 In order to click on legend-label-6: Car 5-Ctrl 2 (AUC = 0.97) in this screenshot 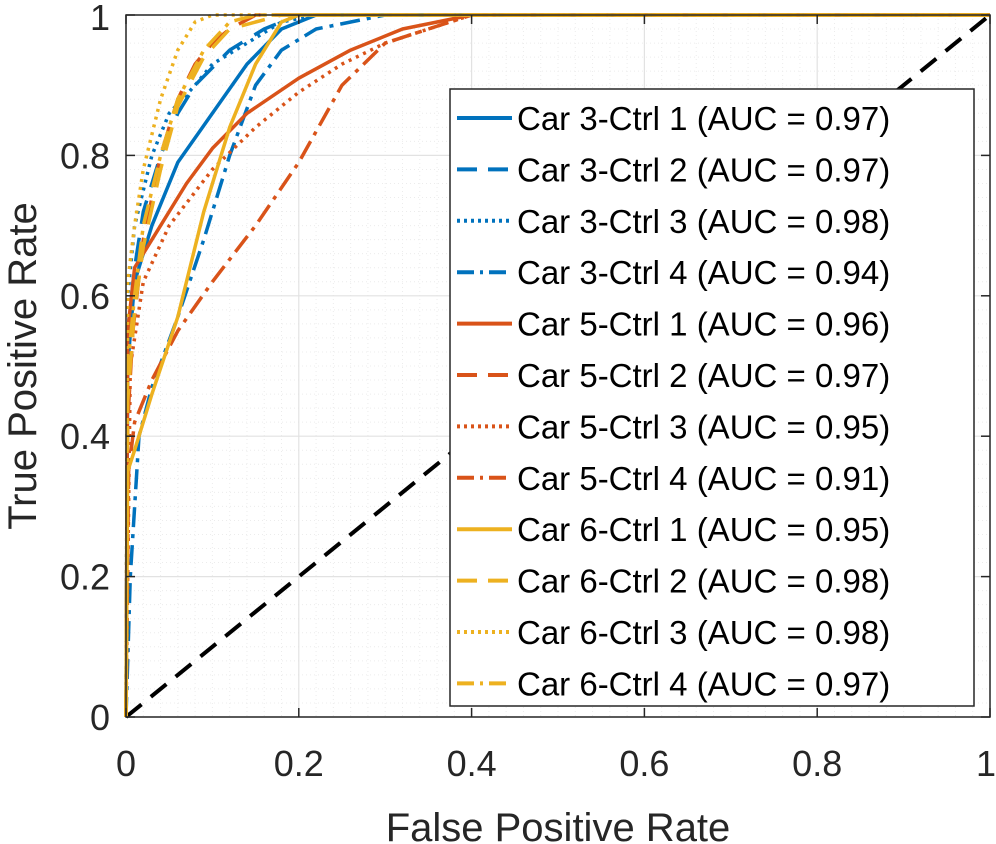, I will do `click(703, 375)`.